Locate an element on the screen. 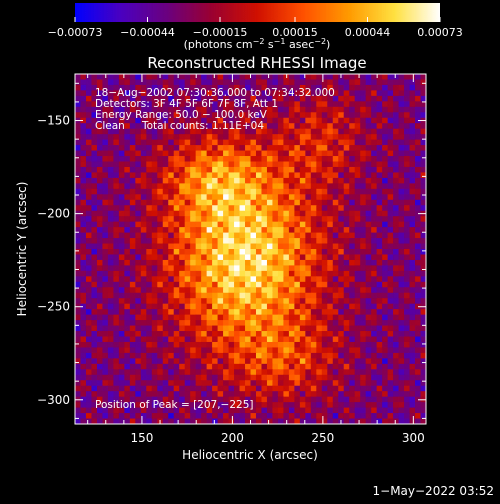 This screenshot has height=504, width=500. colorbar-tick-label: 0.00044 is located at coordinates (368, 32).